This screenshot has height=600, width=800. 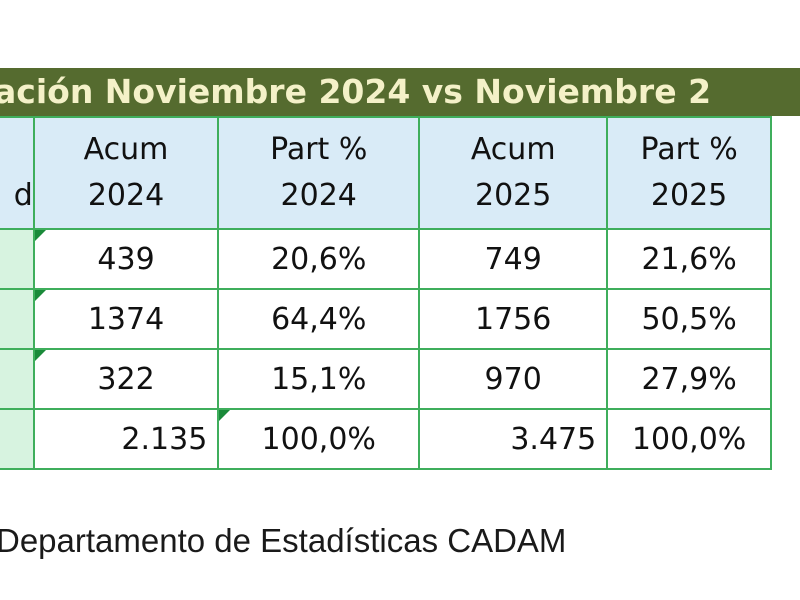 What do you see at coordinates (689, 195) in the screenshot?
I see `header-cell-4-line2: 2025` at bounding box center [689, 195].